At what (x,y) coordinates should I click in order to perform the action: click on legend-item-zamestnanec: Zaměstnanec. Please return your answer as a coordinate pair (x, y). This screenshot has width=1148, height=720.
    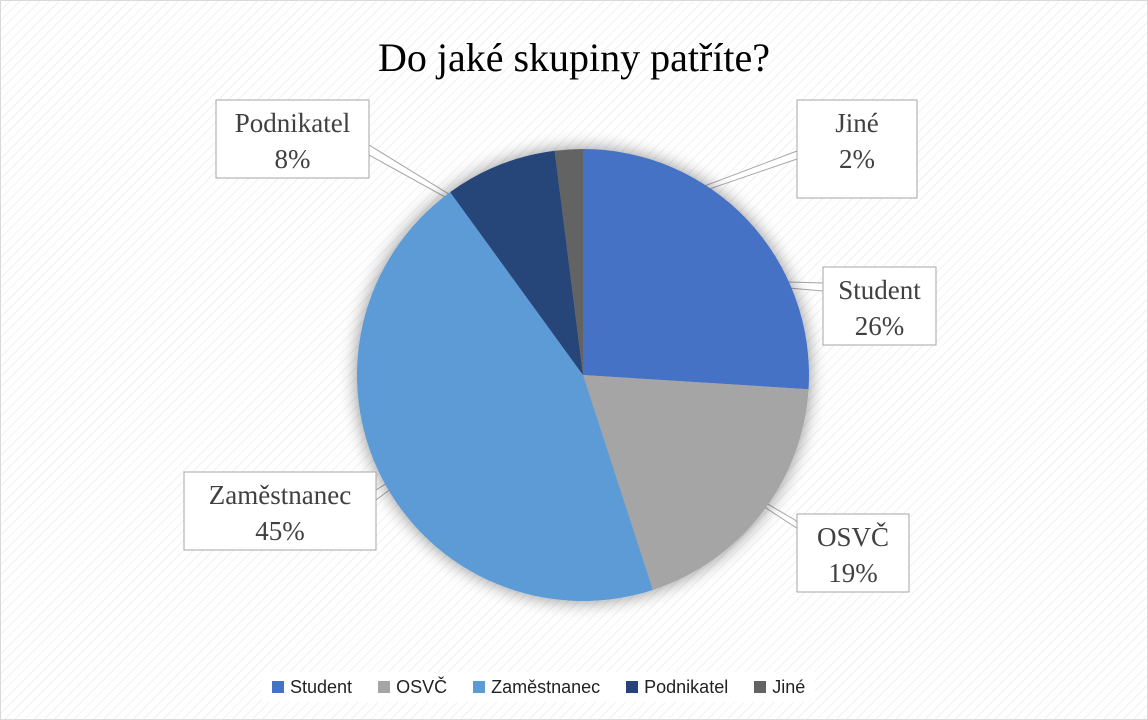
    Looking at the image, I should click on (536, 687).